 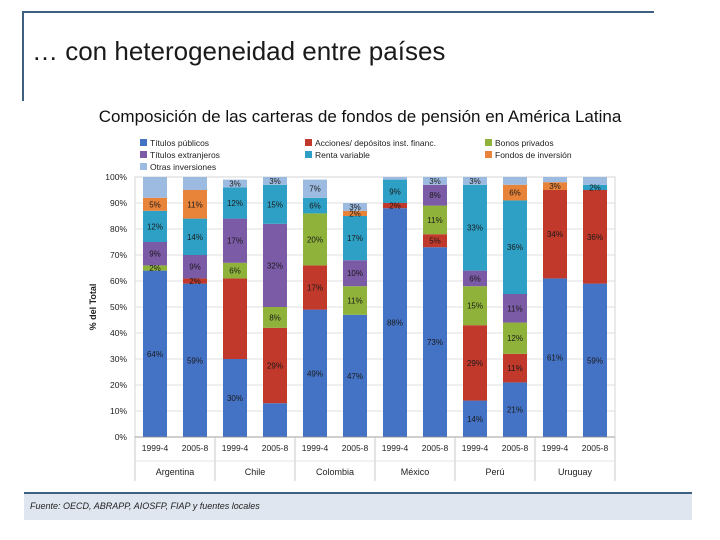 I want to click on y-tick-label: 60%, so click(x=118, y=281).